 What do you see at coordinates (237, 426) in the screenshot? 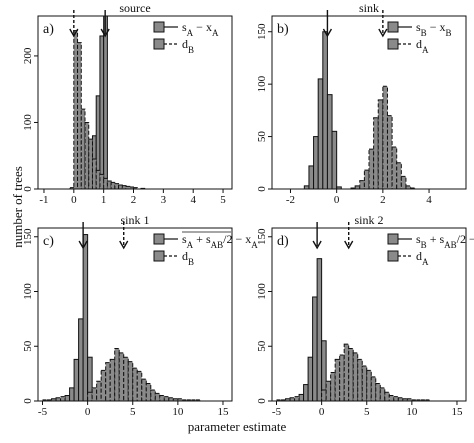
I see `x-axis-label: parameter estimate` at bounding box center [237, 426].